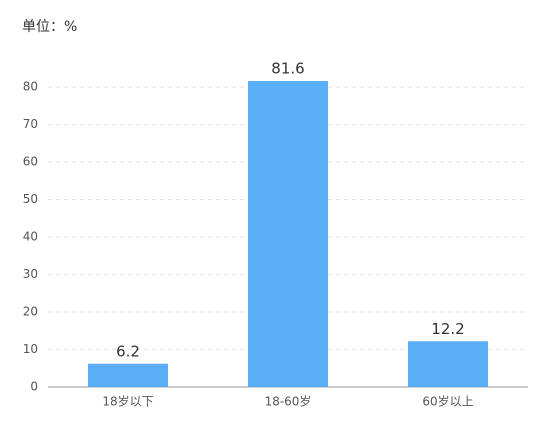 The width and height of the screenshot is (552, 432). Describe the element at coordinates (30, 274) in the screenshot. I see `y-tick-label: 30` at that location.